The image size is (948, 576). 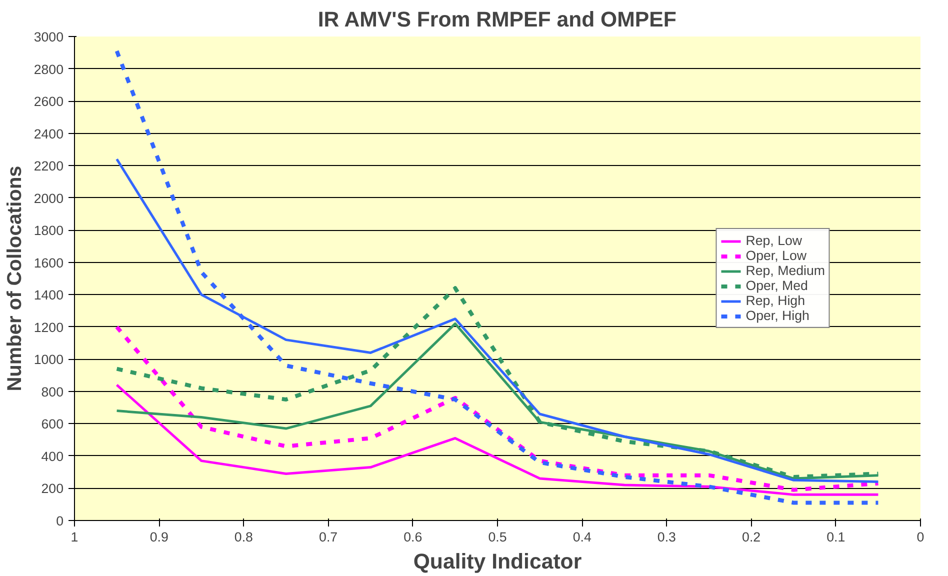 I want to click on chart-title: IR AMV'S From RMPEF and OMPEF, so click(x=497, y=20).